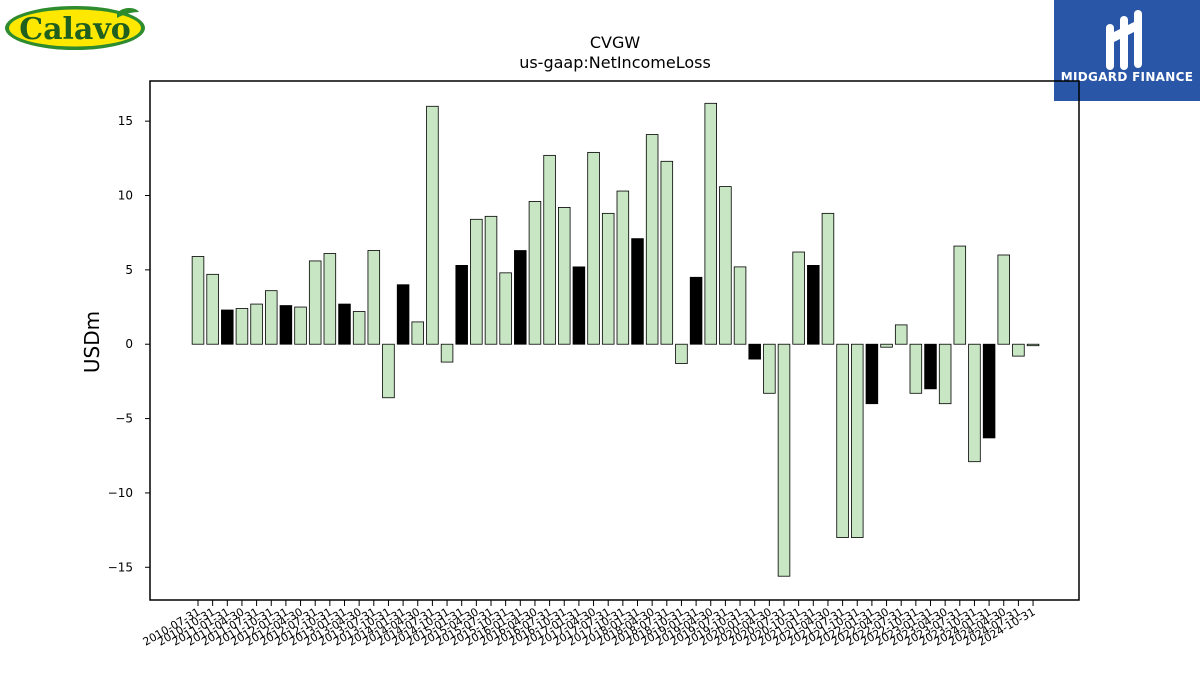  I want to click on chart-title: CVGW, so click(615, 42).